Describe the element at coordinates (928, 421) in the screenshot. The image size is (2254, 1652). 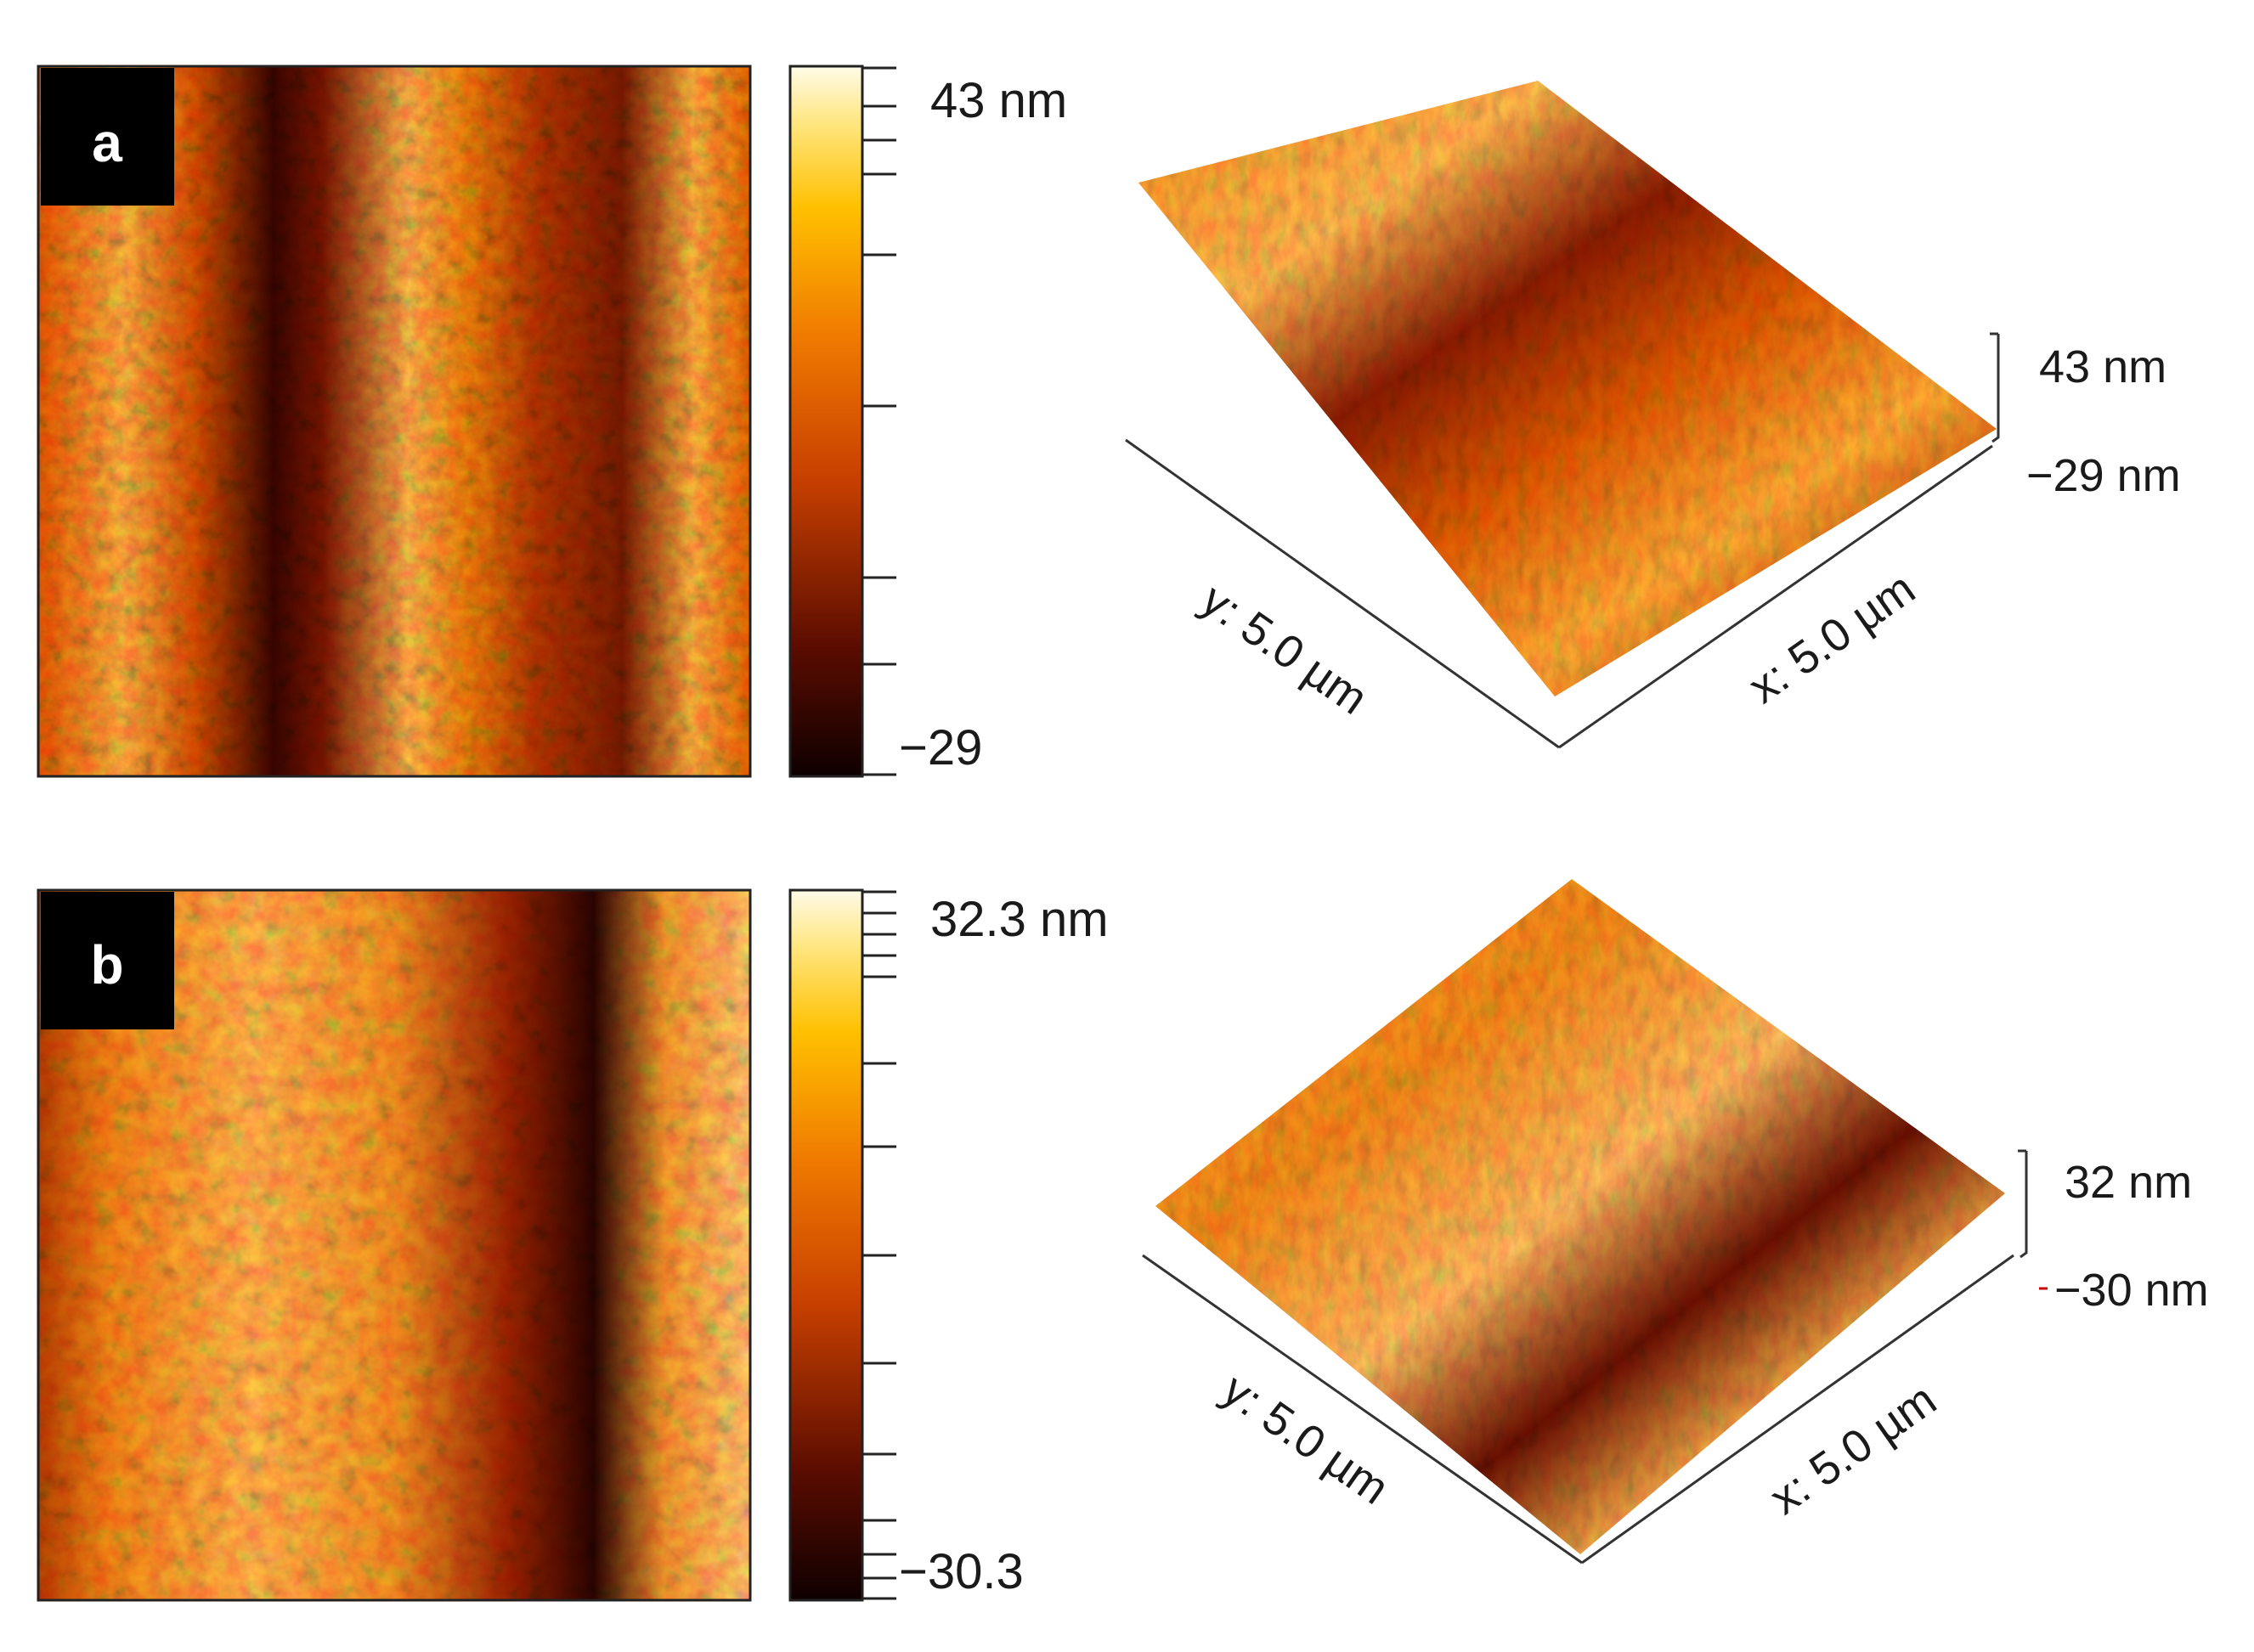
I see `colorbar-a: 43 nm −29` at that location.